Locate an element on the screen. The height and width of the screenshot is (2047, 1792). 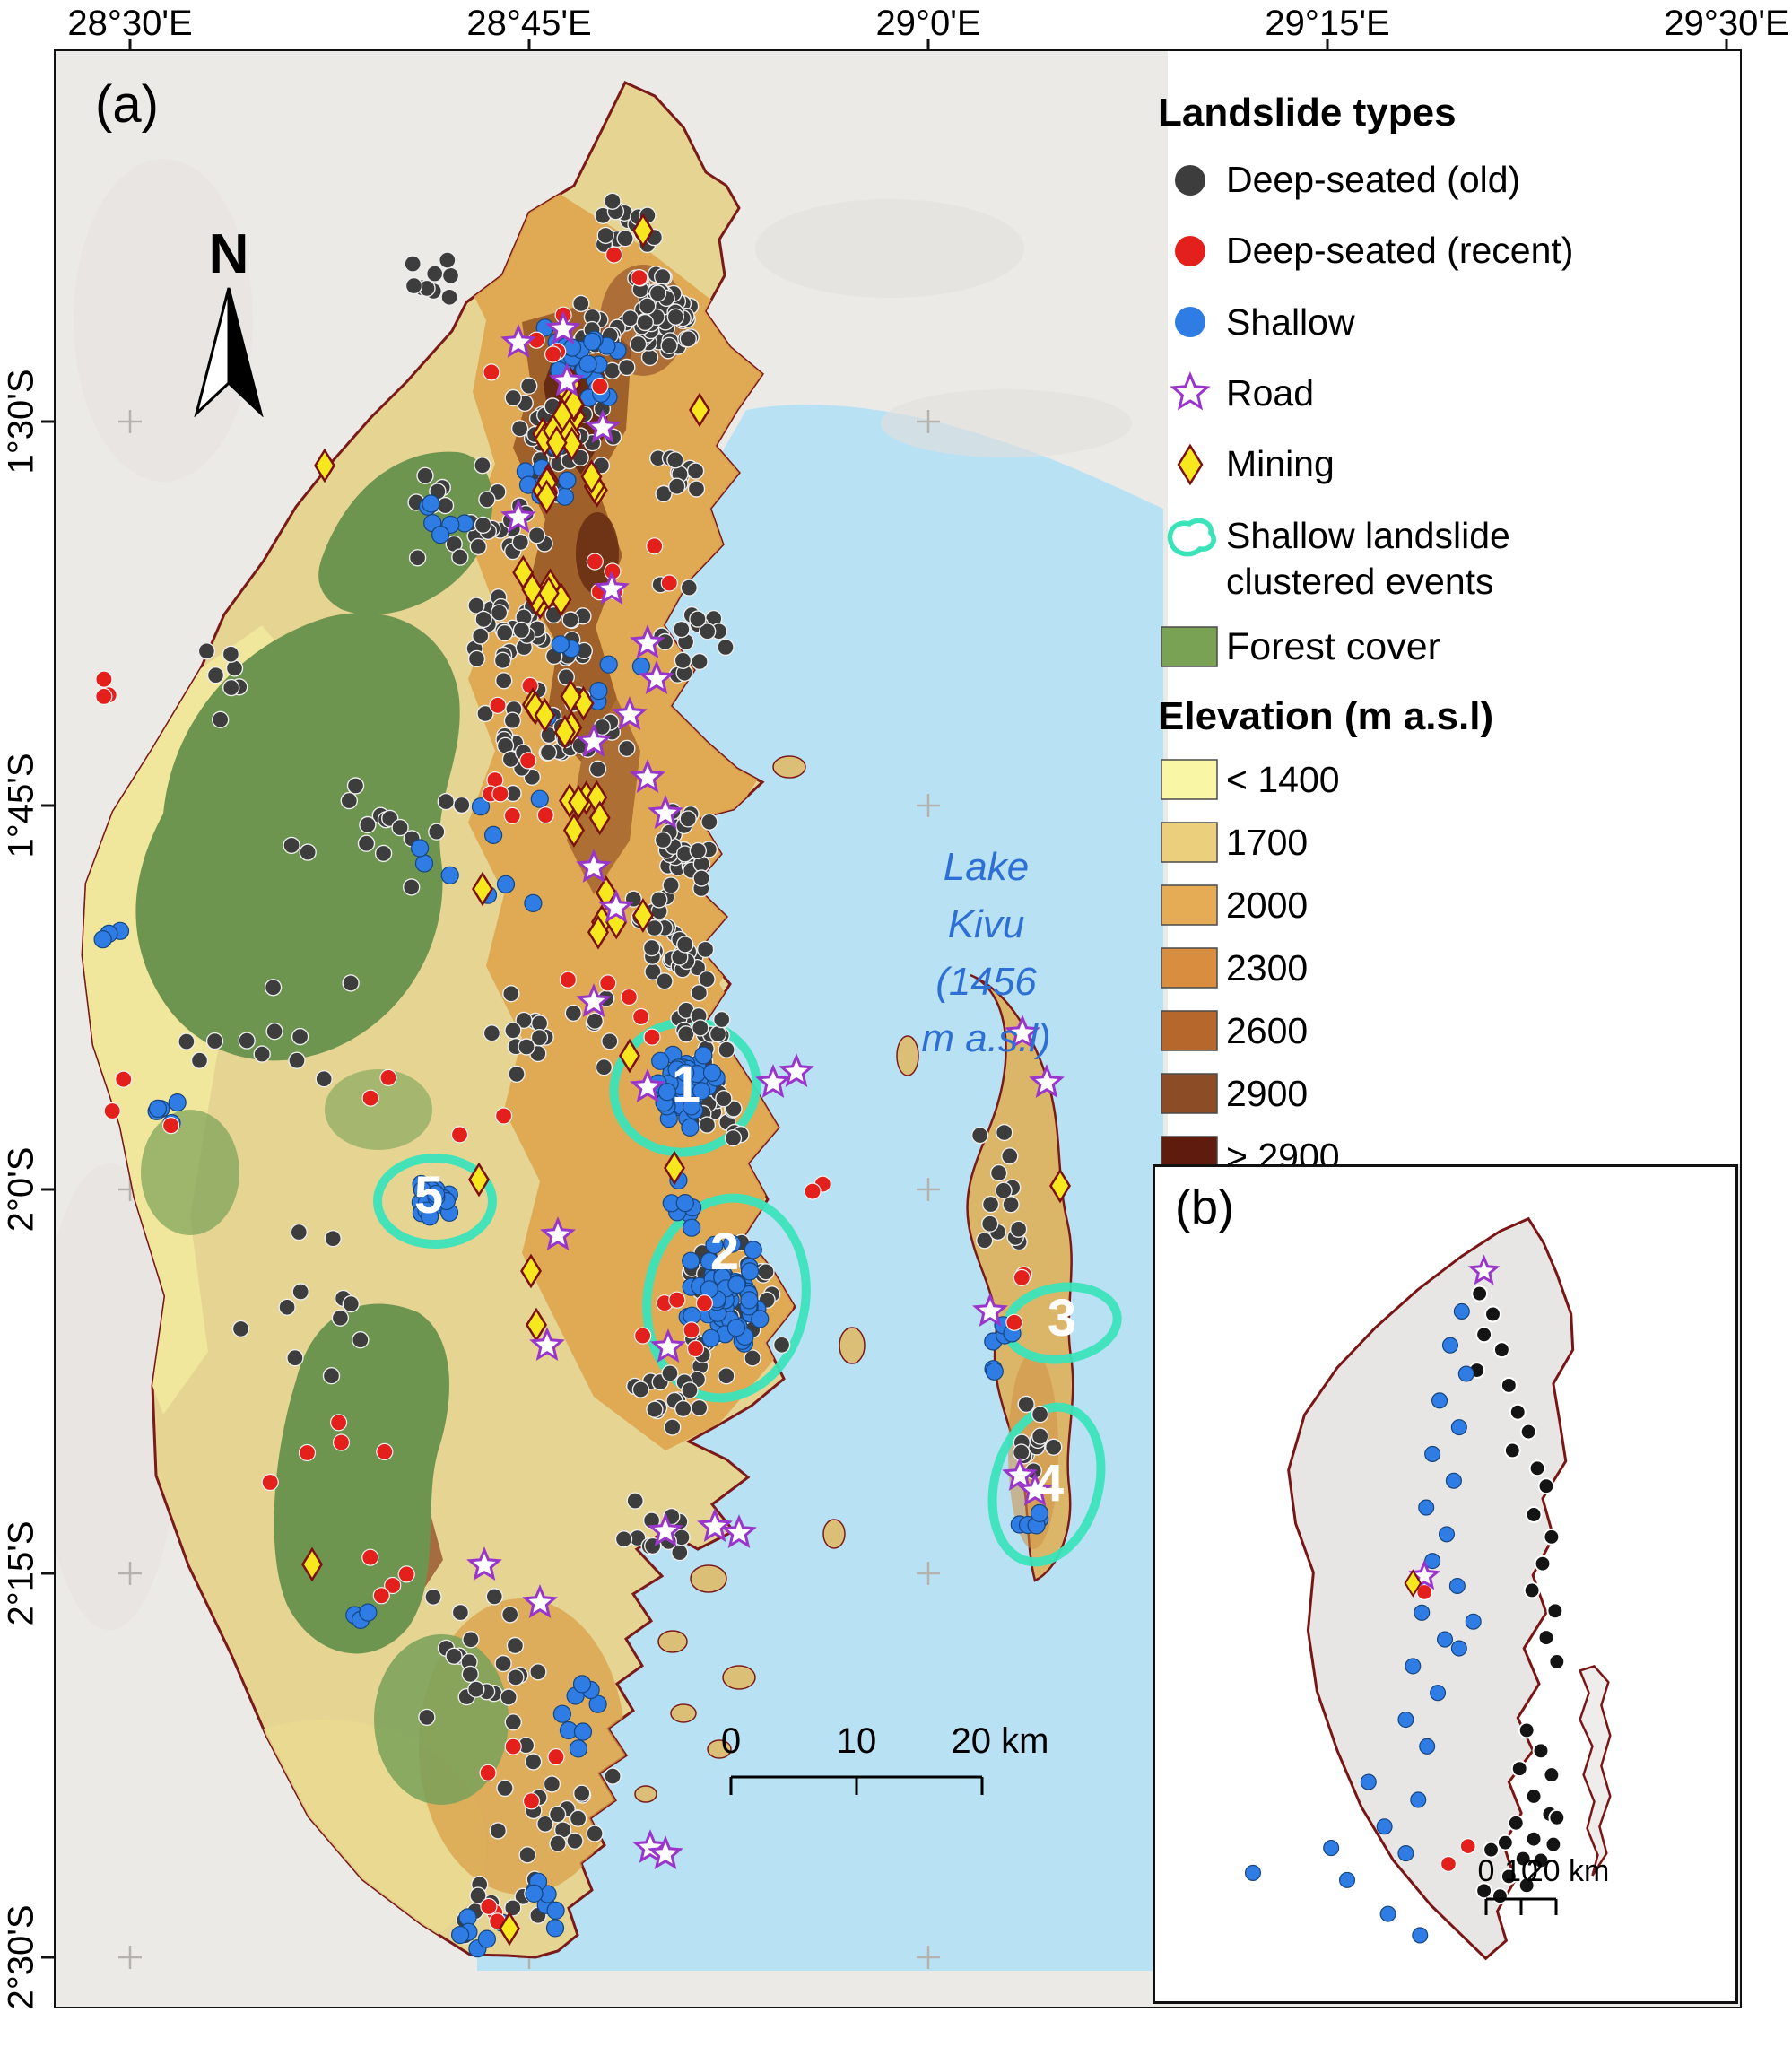
axis-tick is located at coordinates (47, 1957).